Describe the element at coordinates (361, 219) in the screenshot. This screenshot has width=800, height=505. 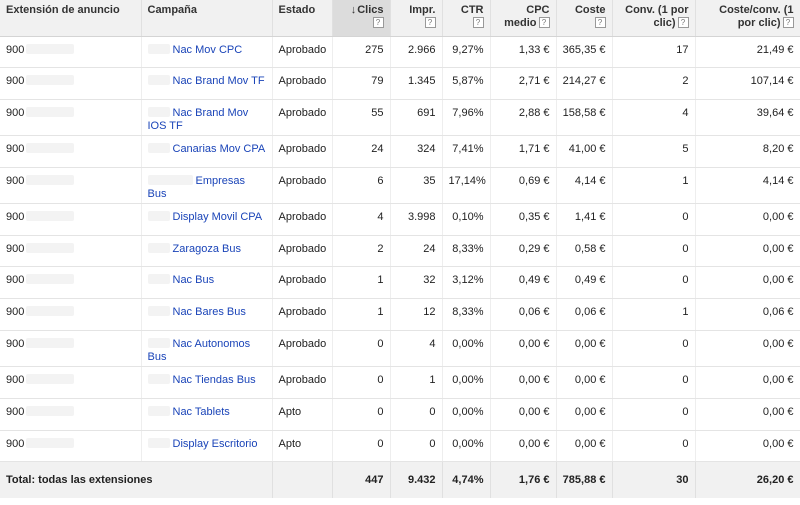
I see `clicks-cell: 4` at that location.